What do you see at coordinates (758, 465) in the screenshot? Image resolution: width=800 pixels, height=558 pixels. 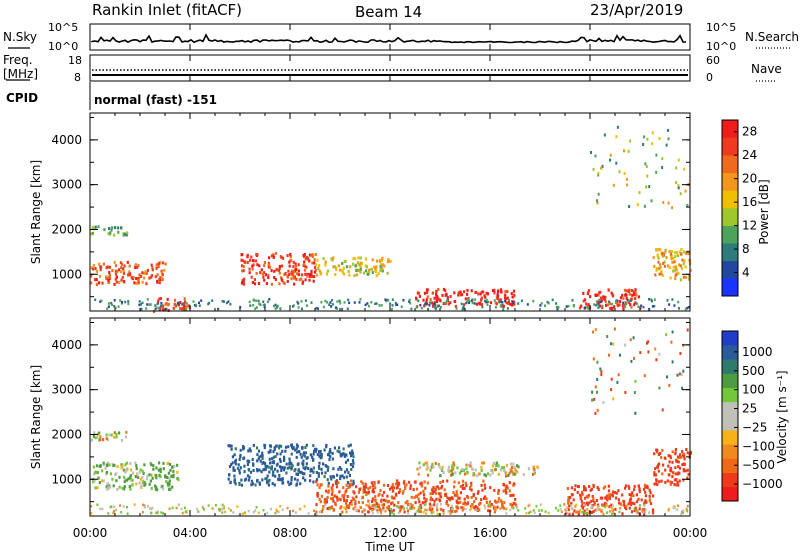 I see `velocity-colorbar-tick-6: −500` at bounding box center [758, 465].